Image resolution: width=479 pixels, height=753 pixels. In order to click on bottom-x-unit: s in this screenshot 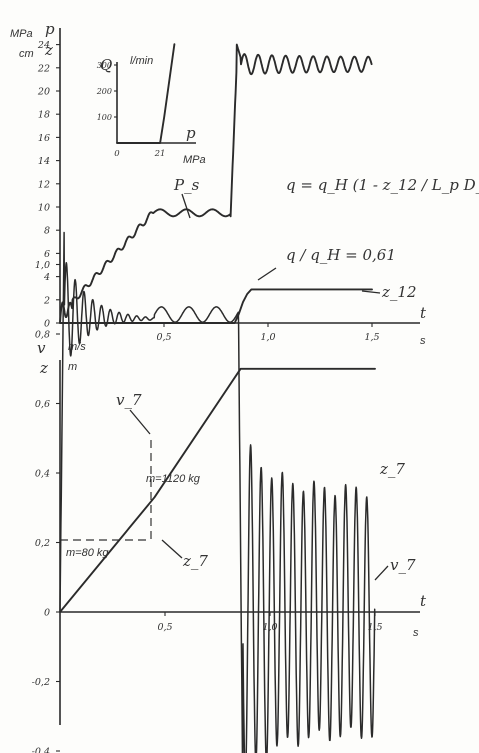, I will do `click(416, 633)`.